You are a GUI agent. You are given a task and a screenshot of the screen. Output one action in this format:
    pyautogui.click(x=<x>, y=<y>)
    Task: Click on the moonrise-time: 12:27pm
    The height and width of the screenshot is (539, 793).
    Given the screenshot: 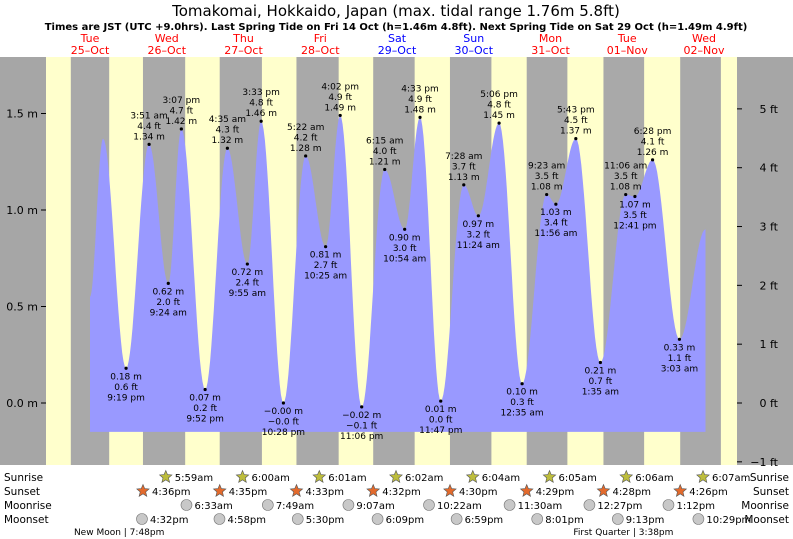 What is the action you would take?
    pyautogui.click(x=619, y=506)
    